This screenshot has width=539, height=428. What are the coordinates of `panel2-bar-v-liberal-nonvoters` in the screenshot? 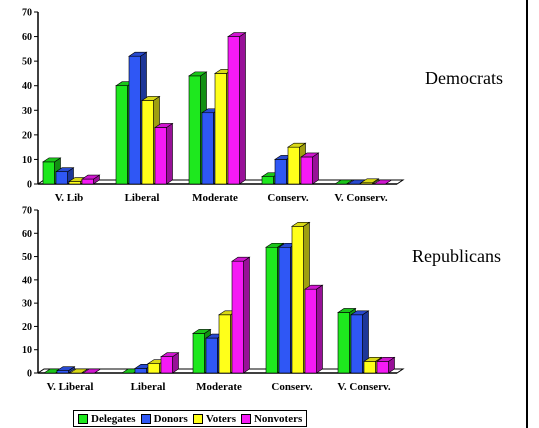 It's located at (92, 371).